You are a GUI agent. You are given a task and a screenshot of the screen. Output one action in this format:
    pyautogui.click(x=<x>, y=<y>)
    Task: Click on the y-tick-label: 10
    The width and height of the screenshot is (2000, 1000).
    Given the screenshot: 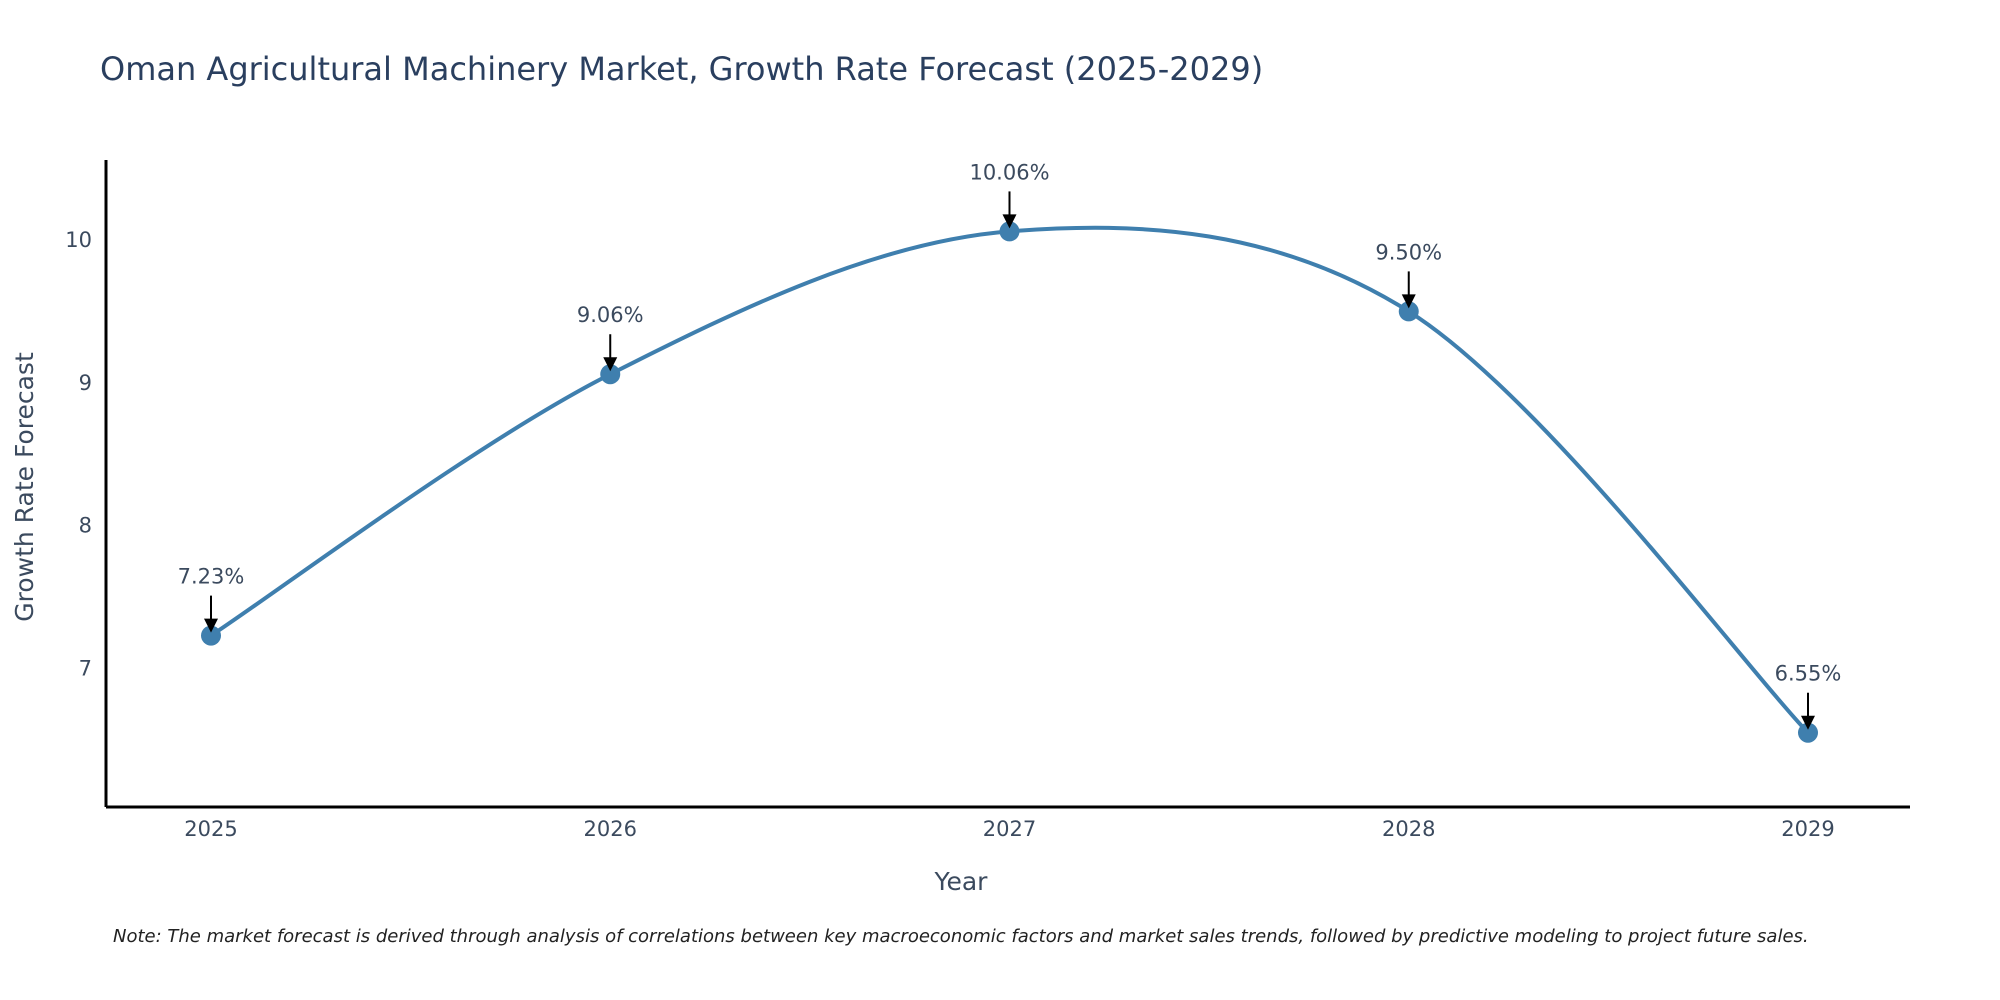 What is the action you would take?
    pyautogui.click(x=78, y=240)
    